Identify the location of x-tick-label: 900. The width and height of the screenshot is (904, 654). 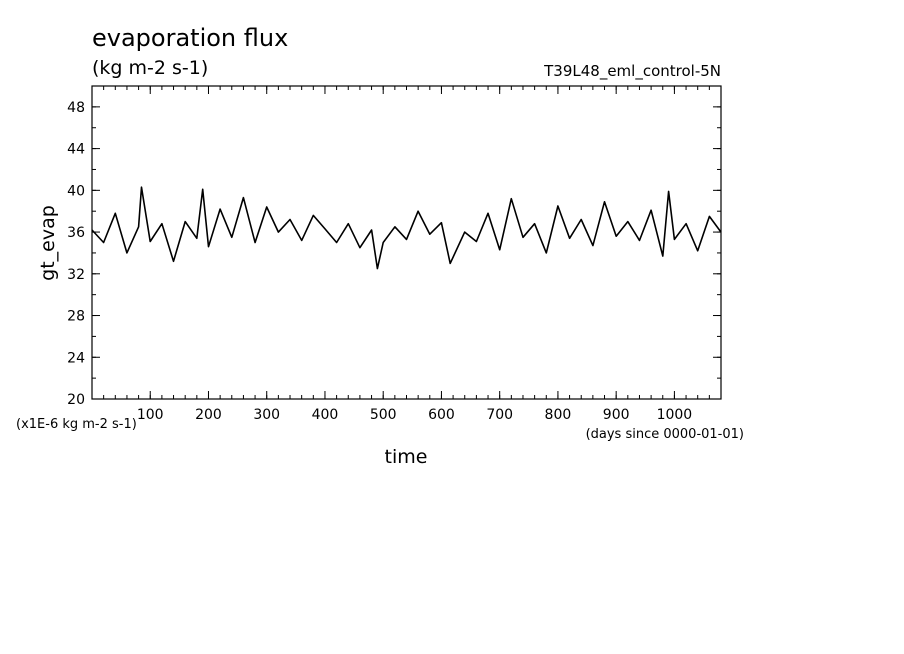
(616, 415).